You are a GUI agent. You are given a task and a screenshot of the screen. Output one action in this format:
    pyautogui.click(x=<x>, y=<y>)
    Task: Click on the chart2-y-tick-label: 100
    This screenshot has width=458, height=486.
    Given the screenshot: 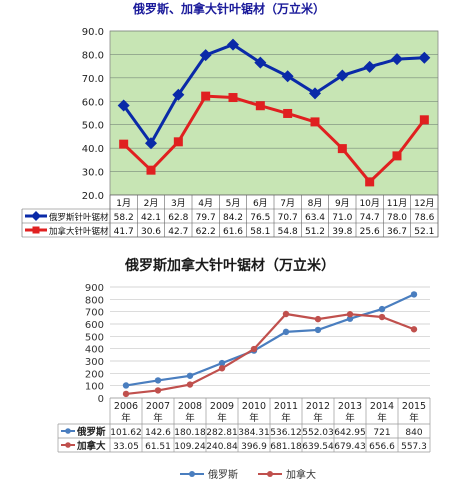 What is the action you would take?
    pyautogui.click(x=94, y=387)
    